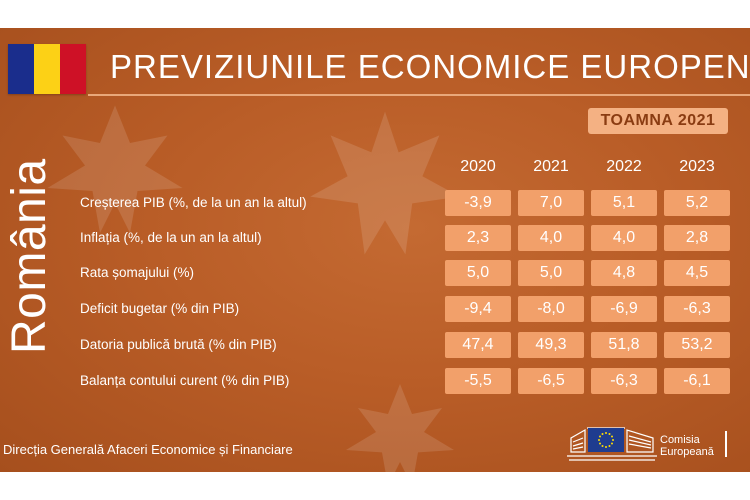 This screenshot has height=500, width=750. What do you see at coordinates (160, 308) in the screenshot?
I see `row-label-budget-deficit: Deficit bugetar (% din PIB)` at bounding box center [160, 308].